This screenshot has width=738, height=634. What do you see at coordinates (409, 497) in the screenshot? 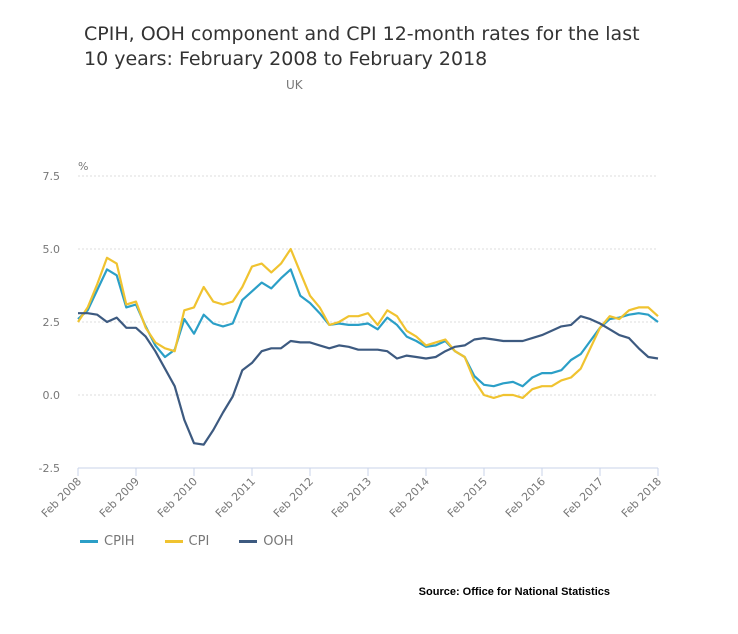
I see `x-tick-label: Feb 2014` at bounding box center [409, 497].